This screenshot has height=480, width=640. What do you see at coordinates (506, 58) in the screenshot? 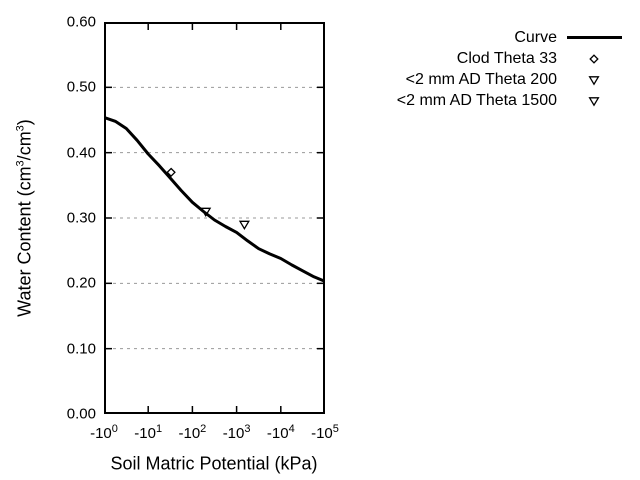
I see `legend-label: Clod Theta 33` at bounding box center [506, 58].